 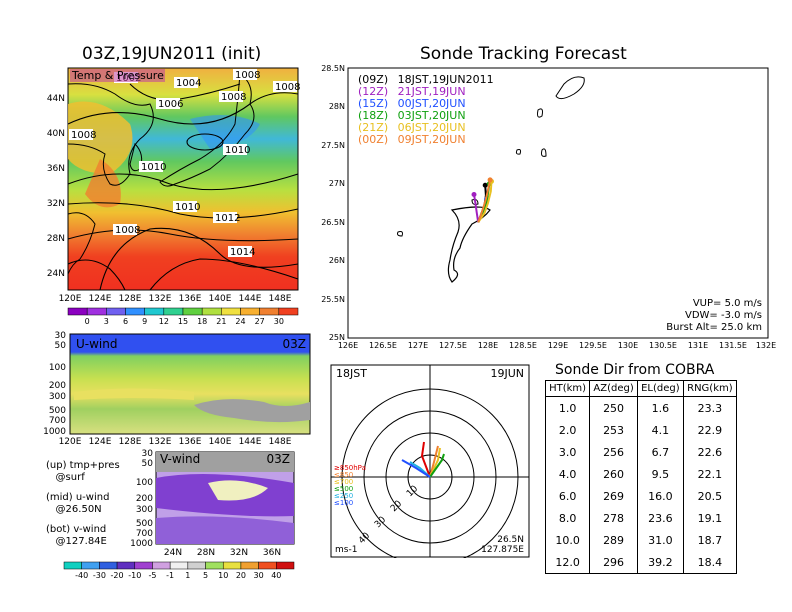 I want to click on cobra-header: HT(km), so click(x=567, y=388).